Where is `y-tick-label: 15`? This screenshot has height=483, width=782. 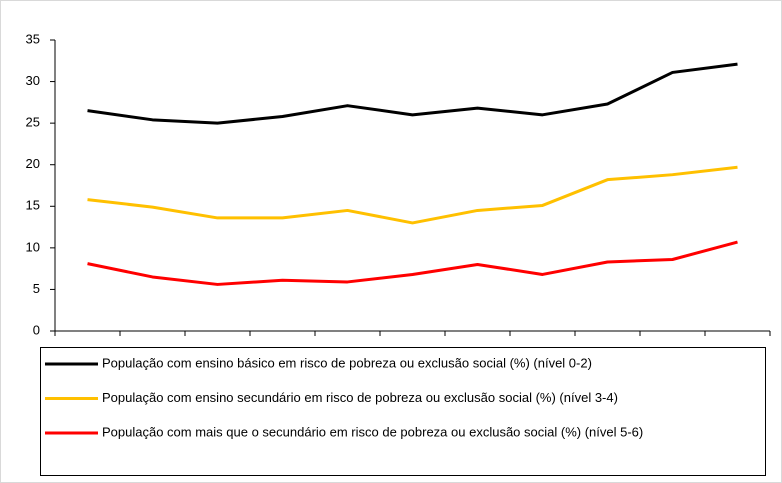
y-tick-label: 15 is located at coordinates (33, 205).